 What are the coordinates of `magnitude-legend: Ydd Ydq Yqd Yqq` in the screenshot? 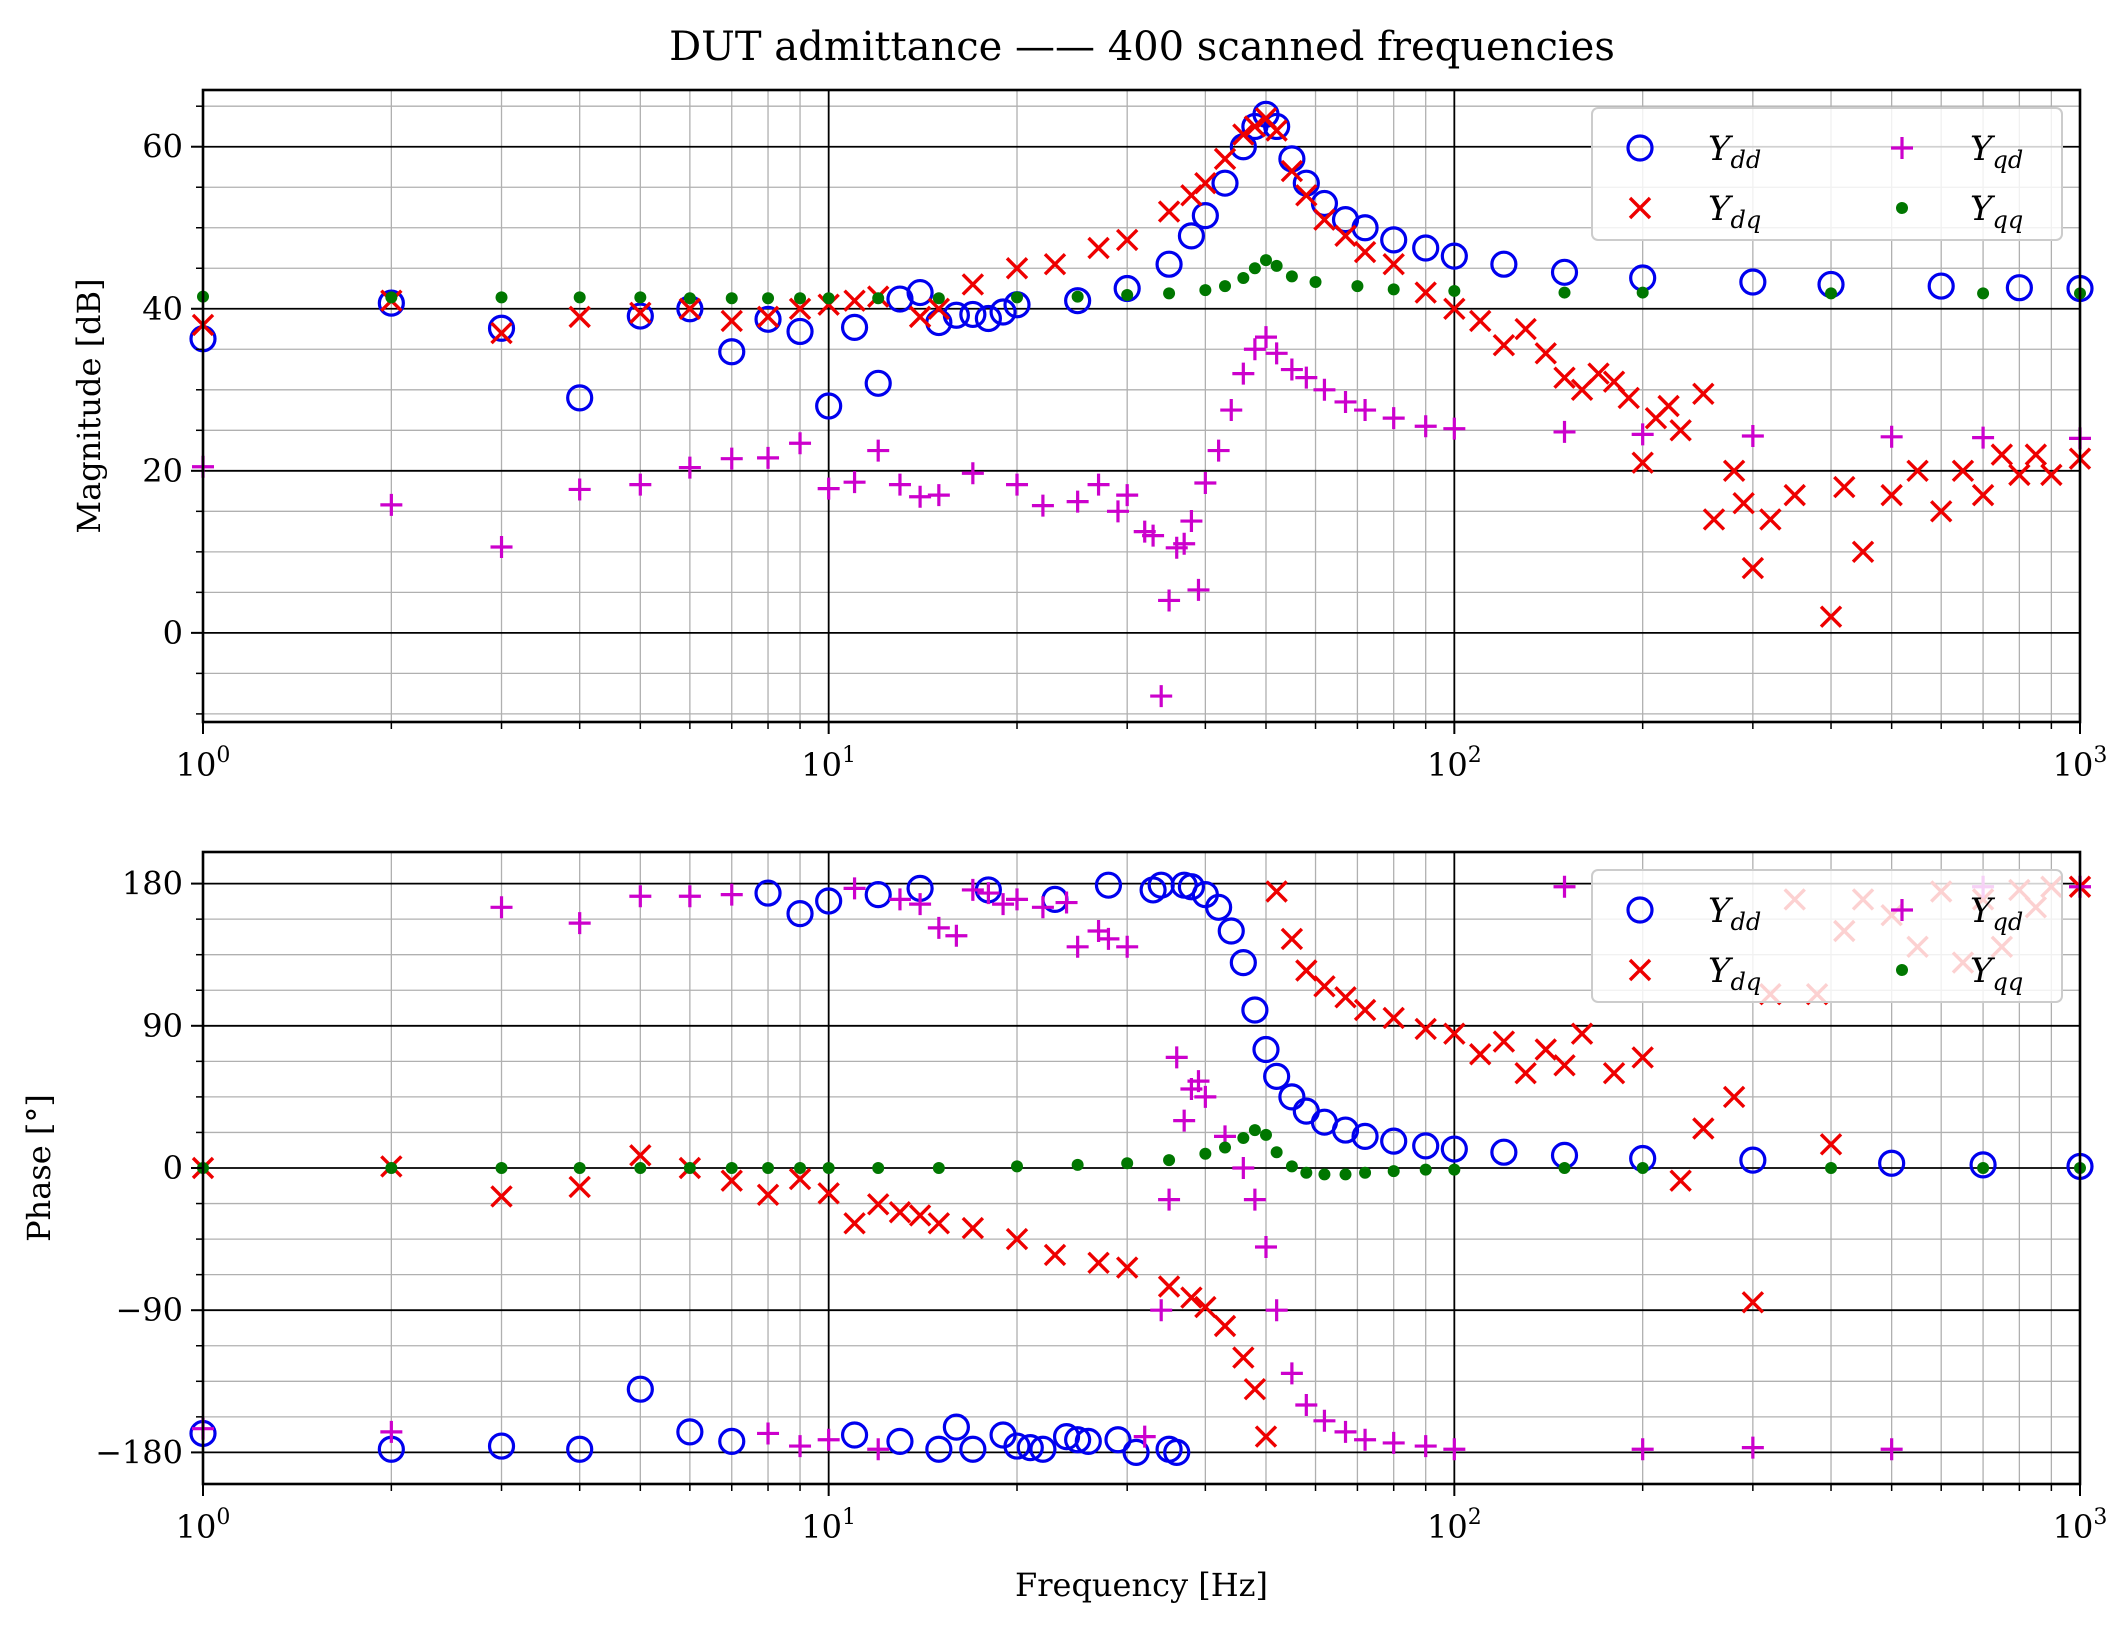 It's located at (1827, 174).